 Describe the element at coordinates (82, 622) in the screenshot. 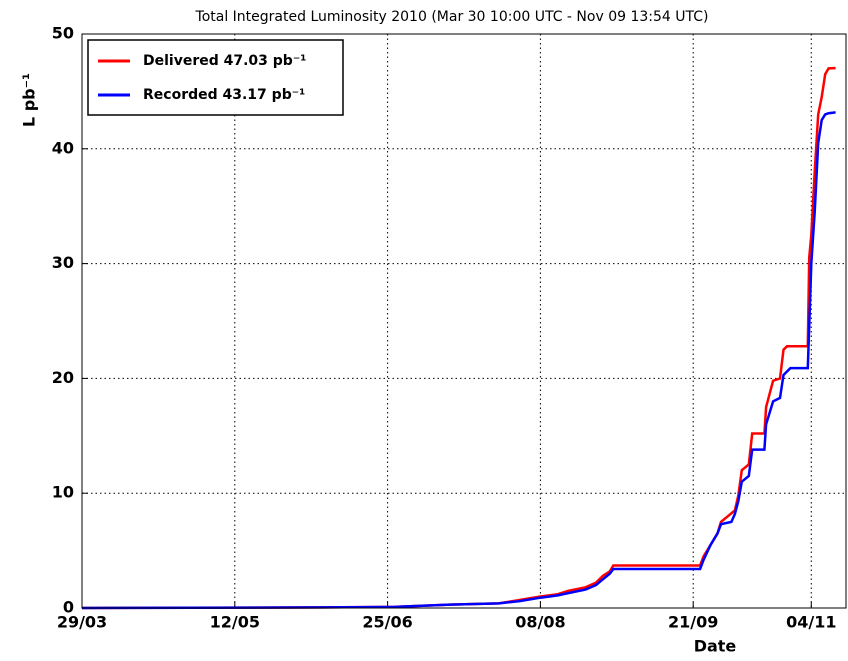

I see `x-tick-label: 29/03` at that location.